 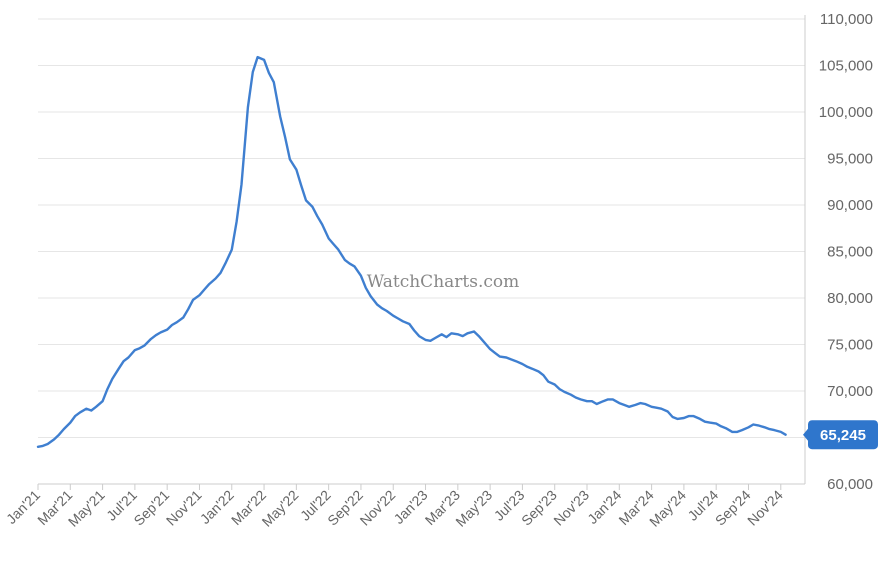 I want to click on y-tick-label: 60,000, so click(x=850, y=484).